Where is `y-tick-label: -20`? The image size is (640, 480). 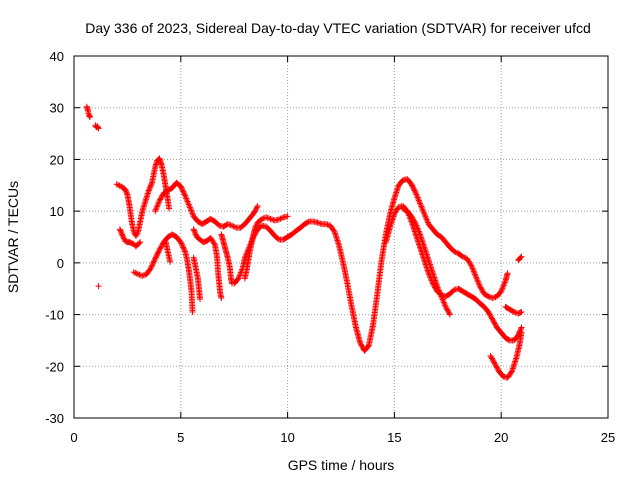 y-tick-label: -20 is located at coordinates (54, 366).